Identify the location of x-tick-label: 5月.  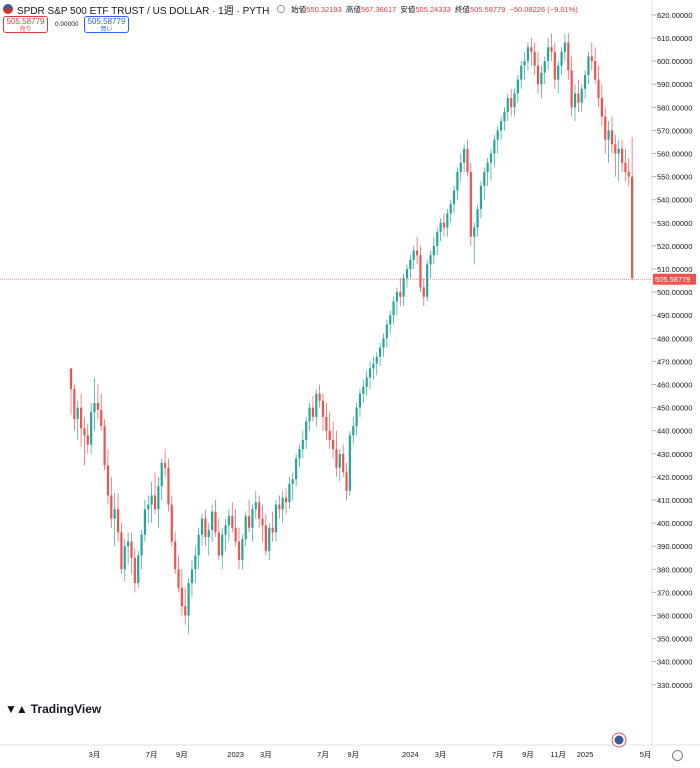
(646, 754).